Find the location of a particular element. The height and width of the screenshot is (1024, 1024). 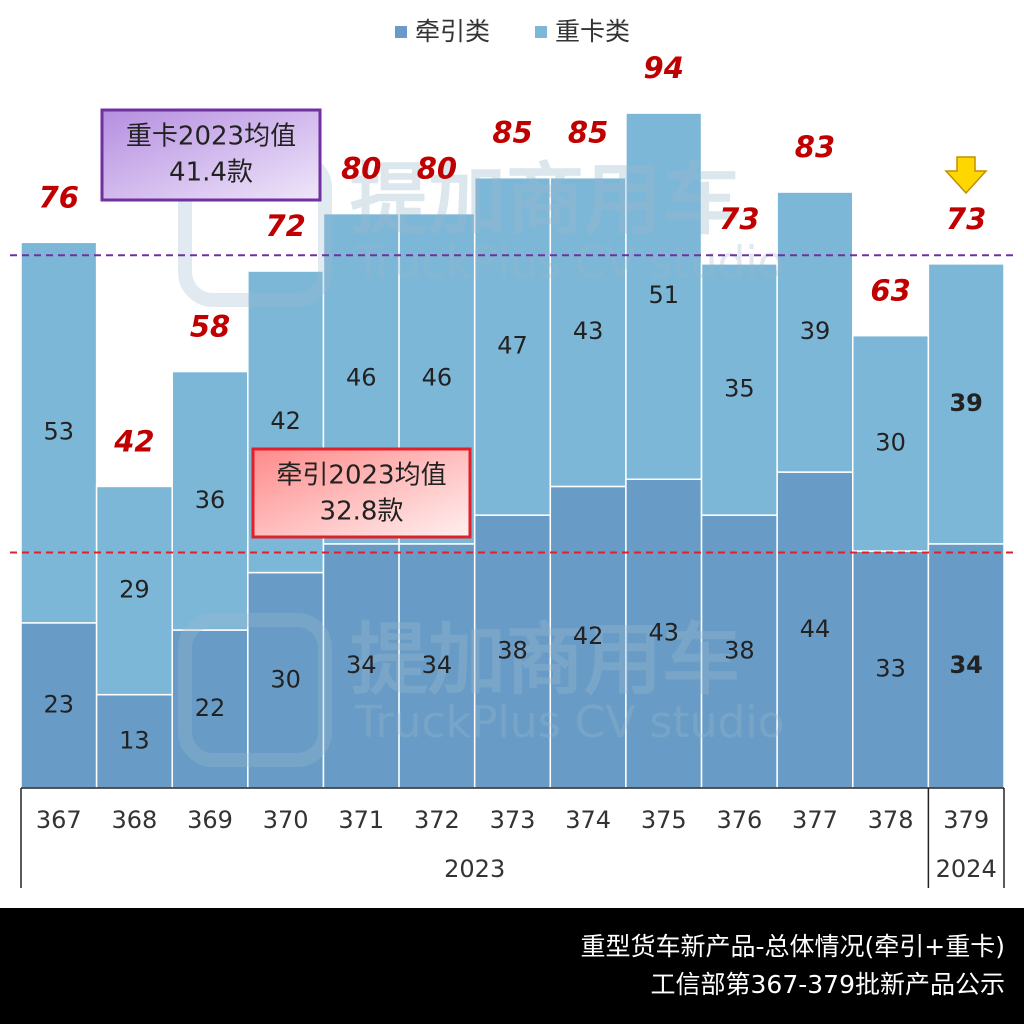

data-label: 29 is located at coordinates (134, 590).